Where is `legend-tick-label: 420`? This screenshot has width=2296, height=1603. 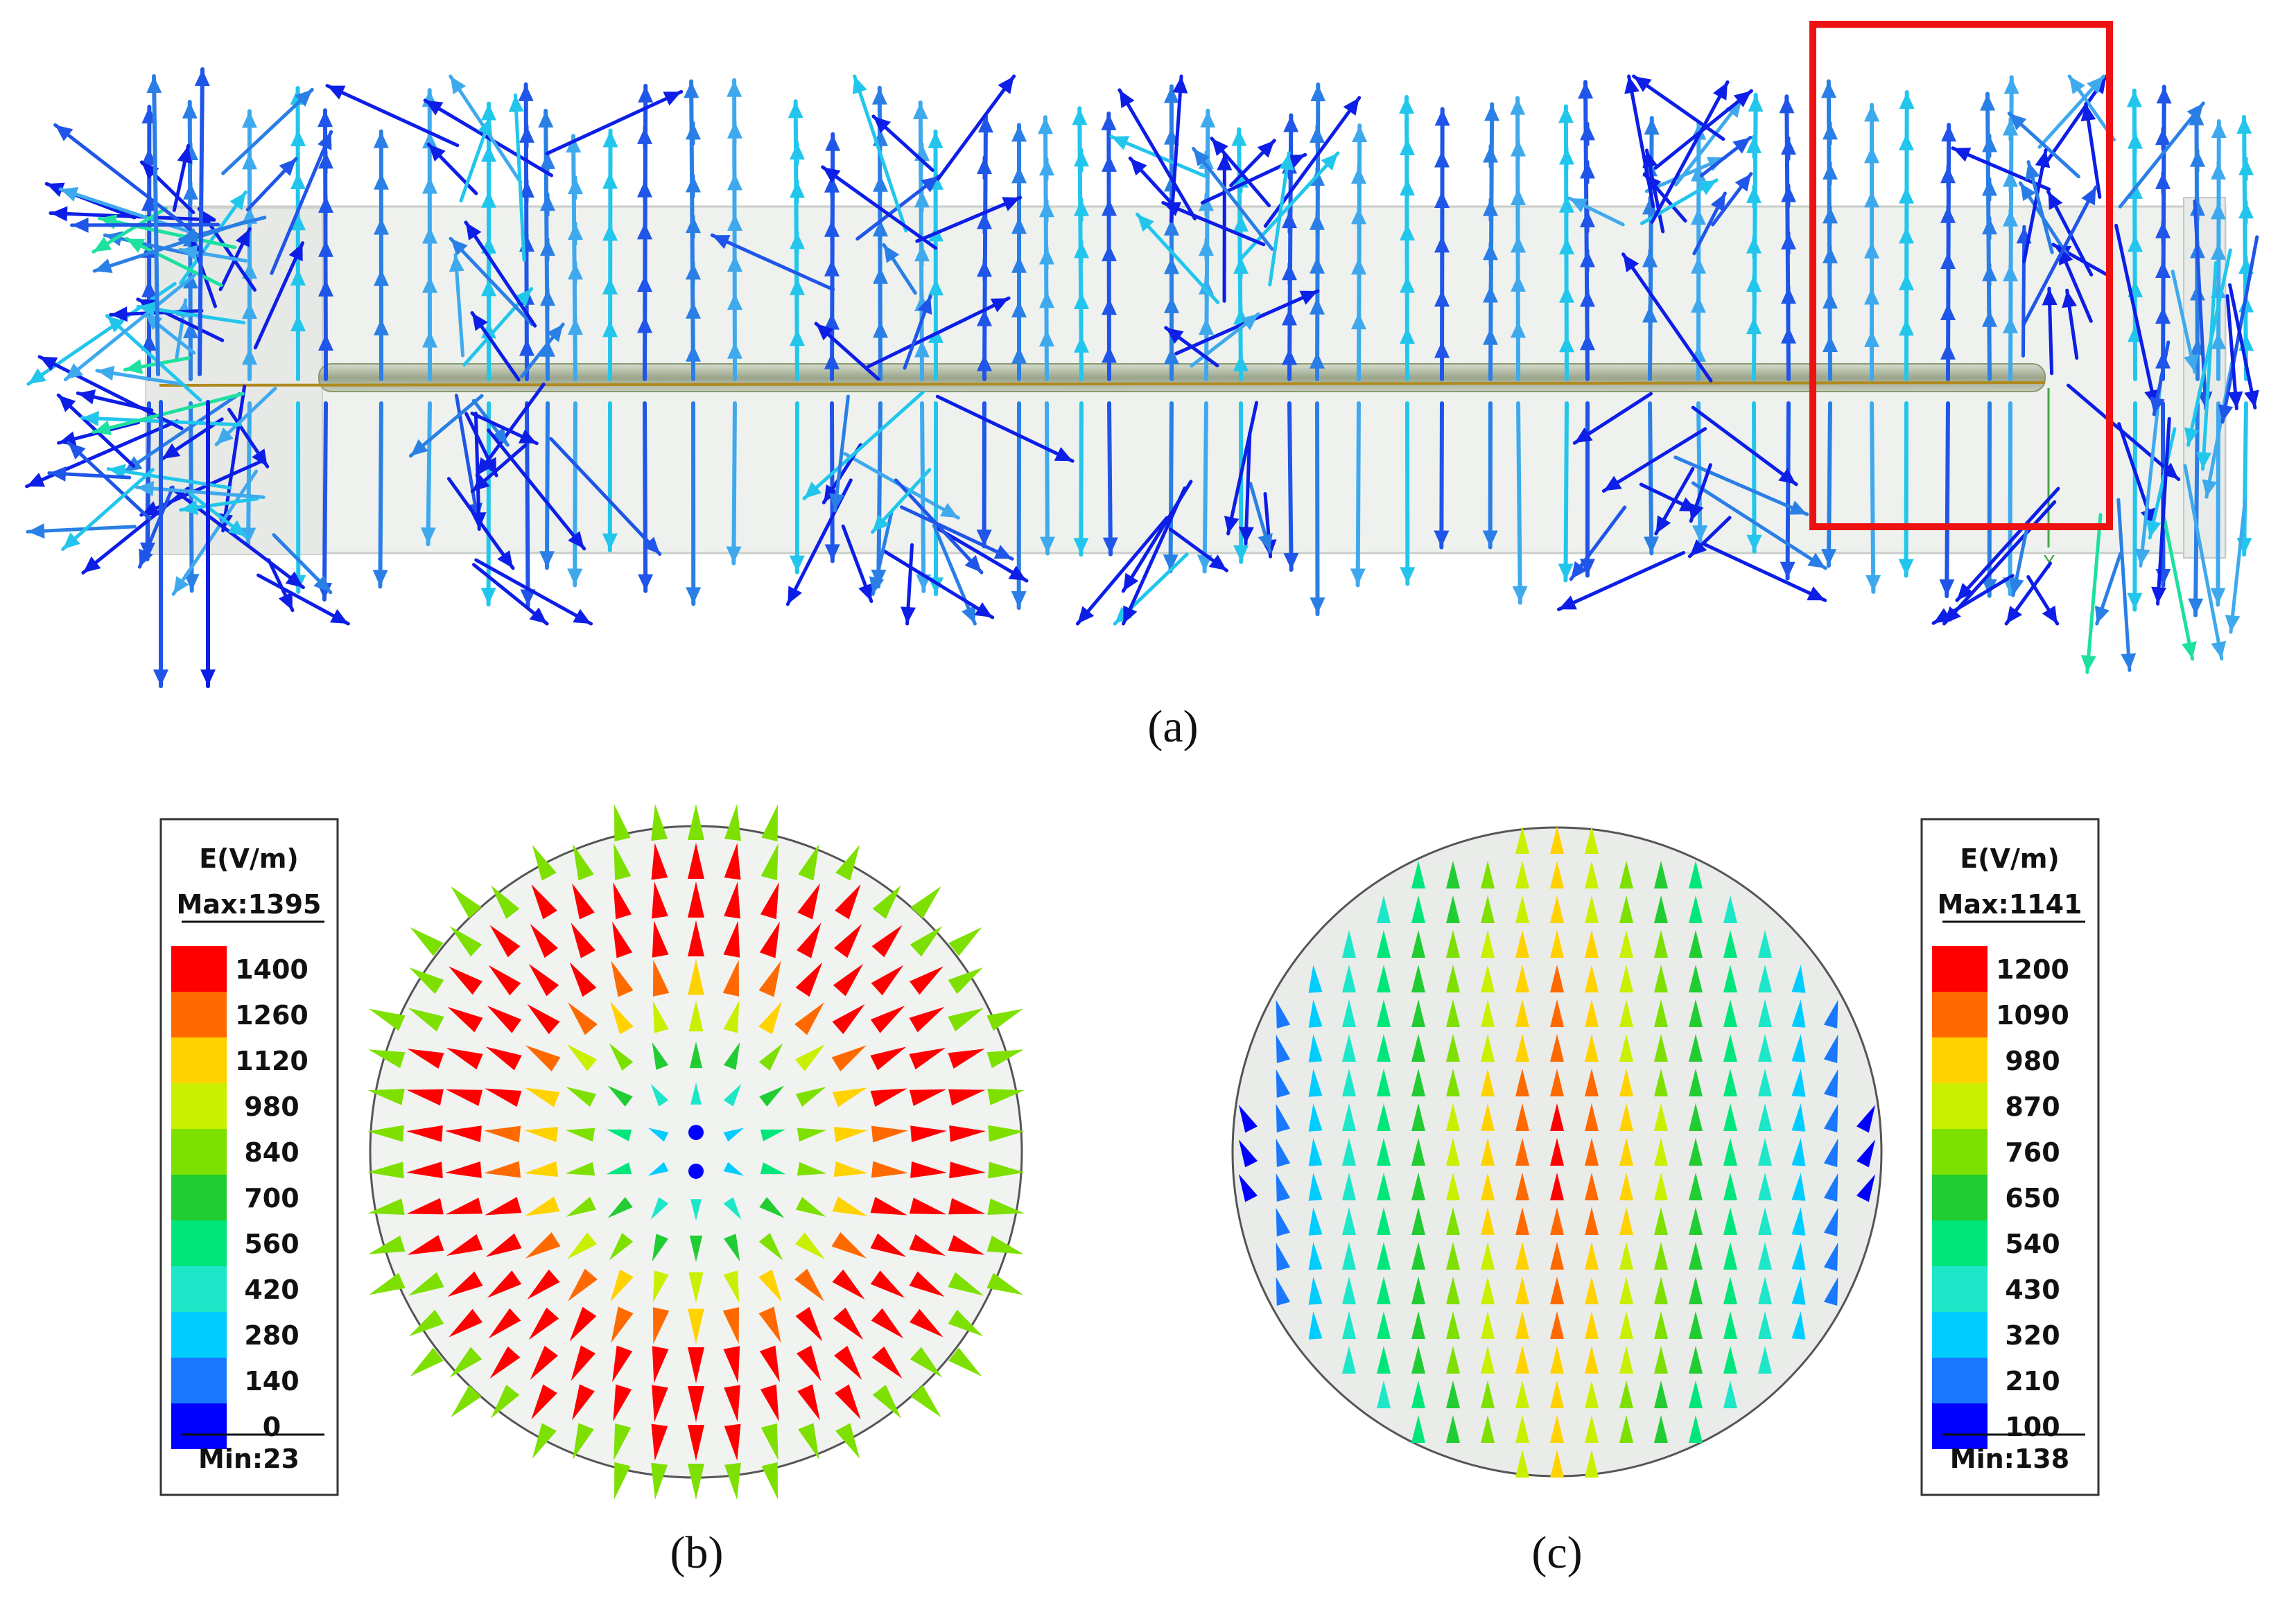 legend-tick-label: 420 is located at coordinates (271, 1289).